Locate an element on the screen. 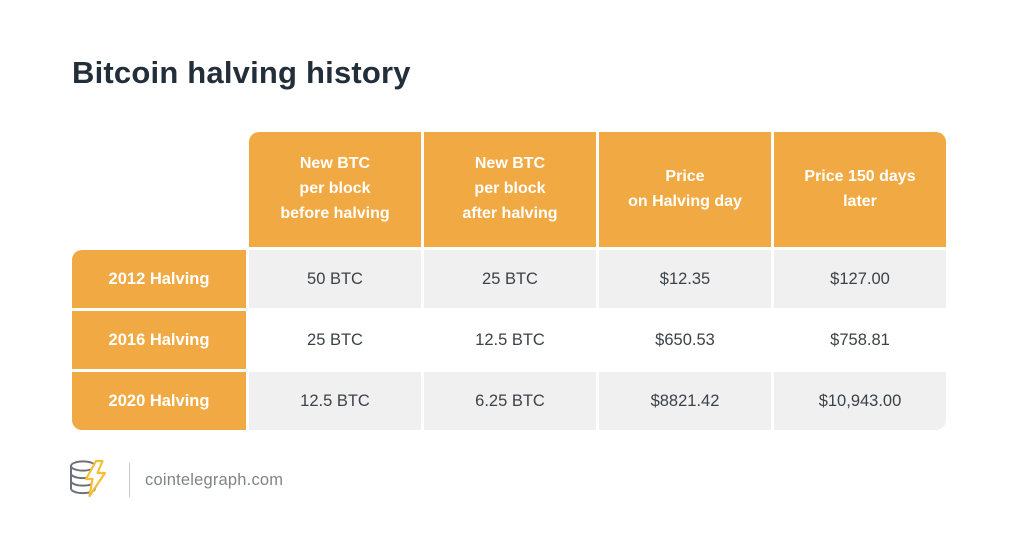 This screenshot has width=1024, height=544. cell-2020-price-day: $8821.42 is located at coordinates (685, 401).